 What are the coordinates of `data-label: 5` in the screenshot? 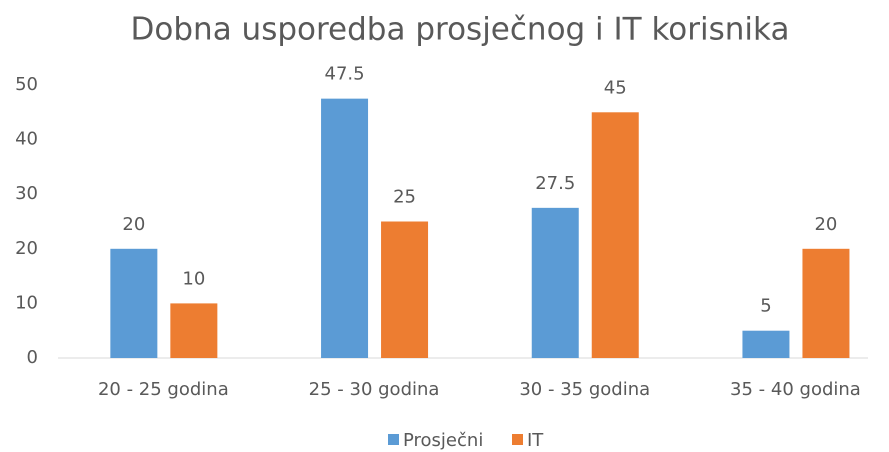 It's located at (765, 306).